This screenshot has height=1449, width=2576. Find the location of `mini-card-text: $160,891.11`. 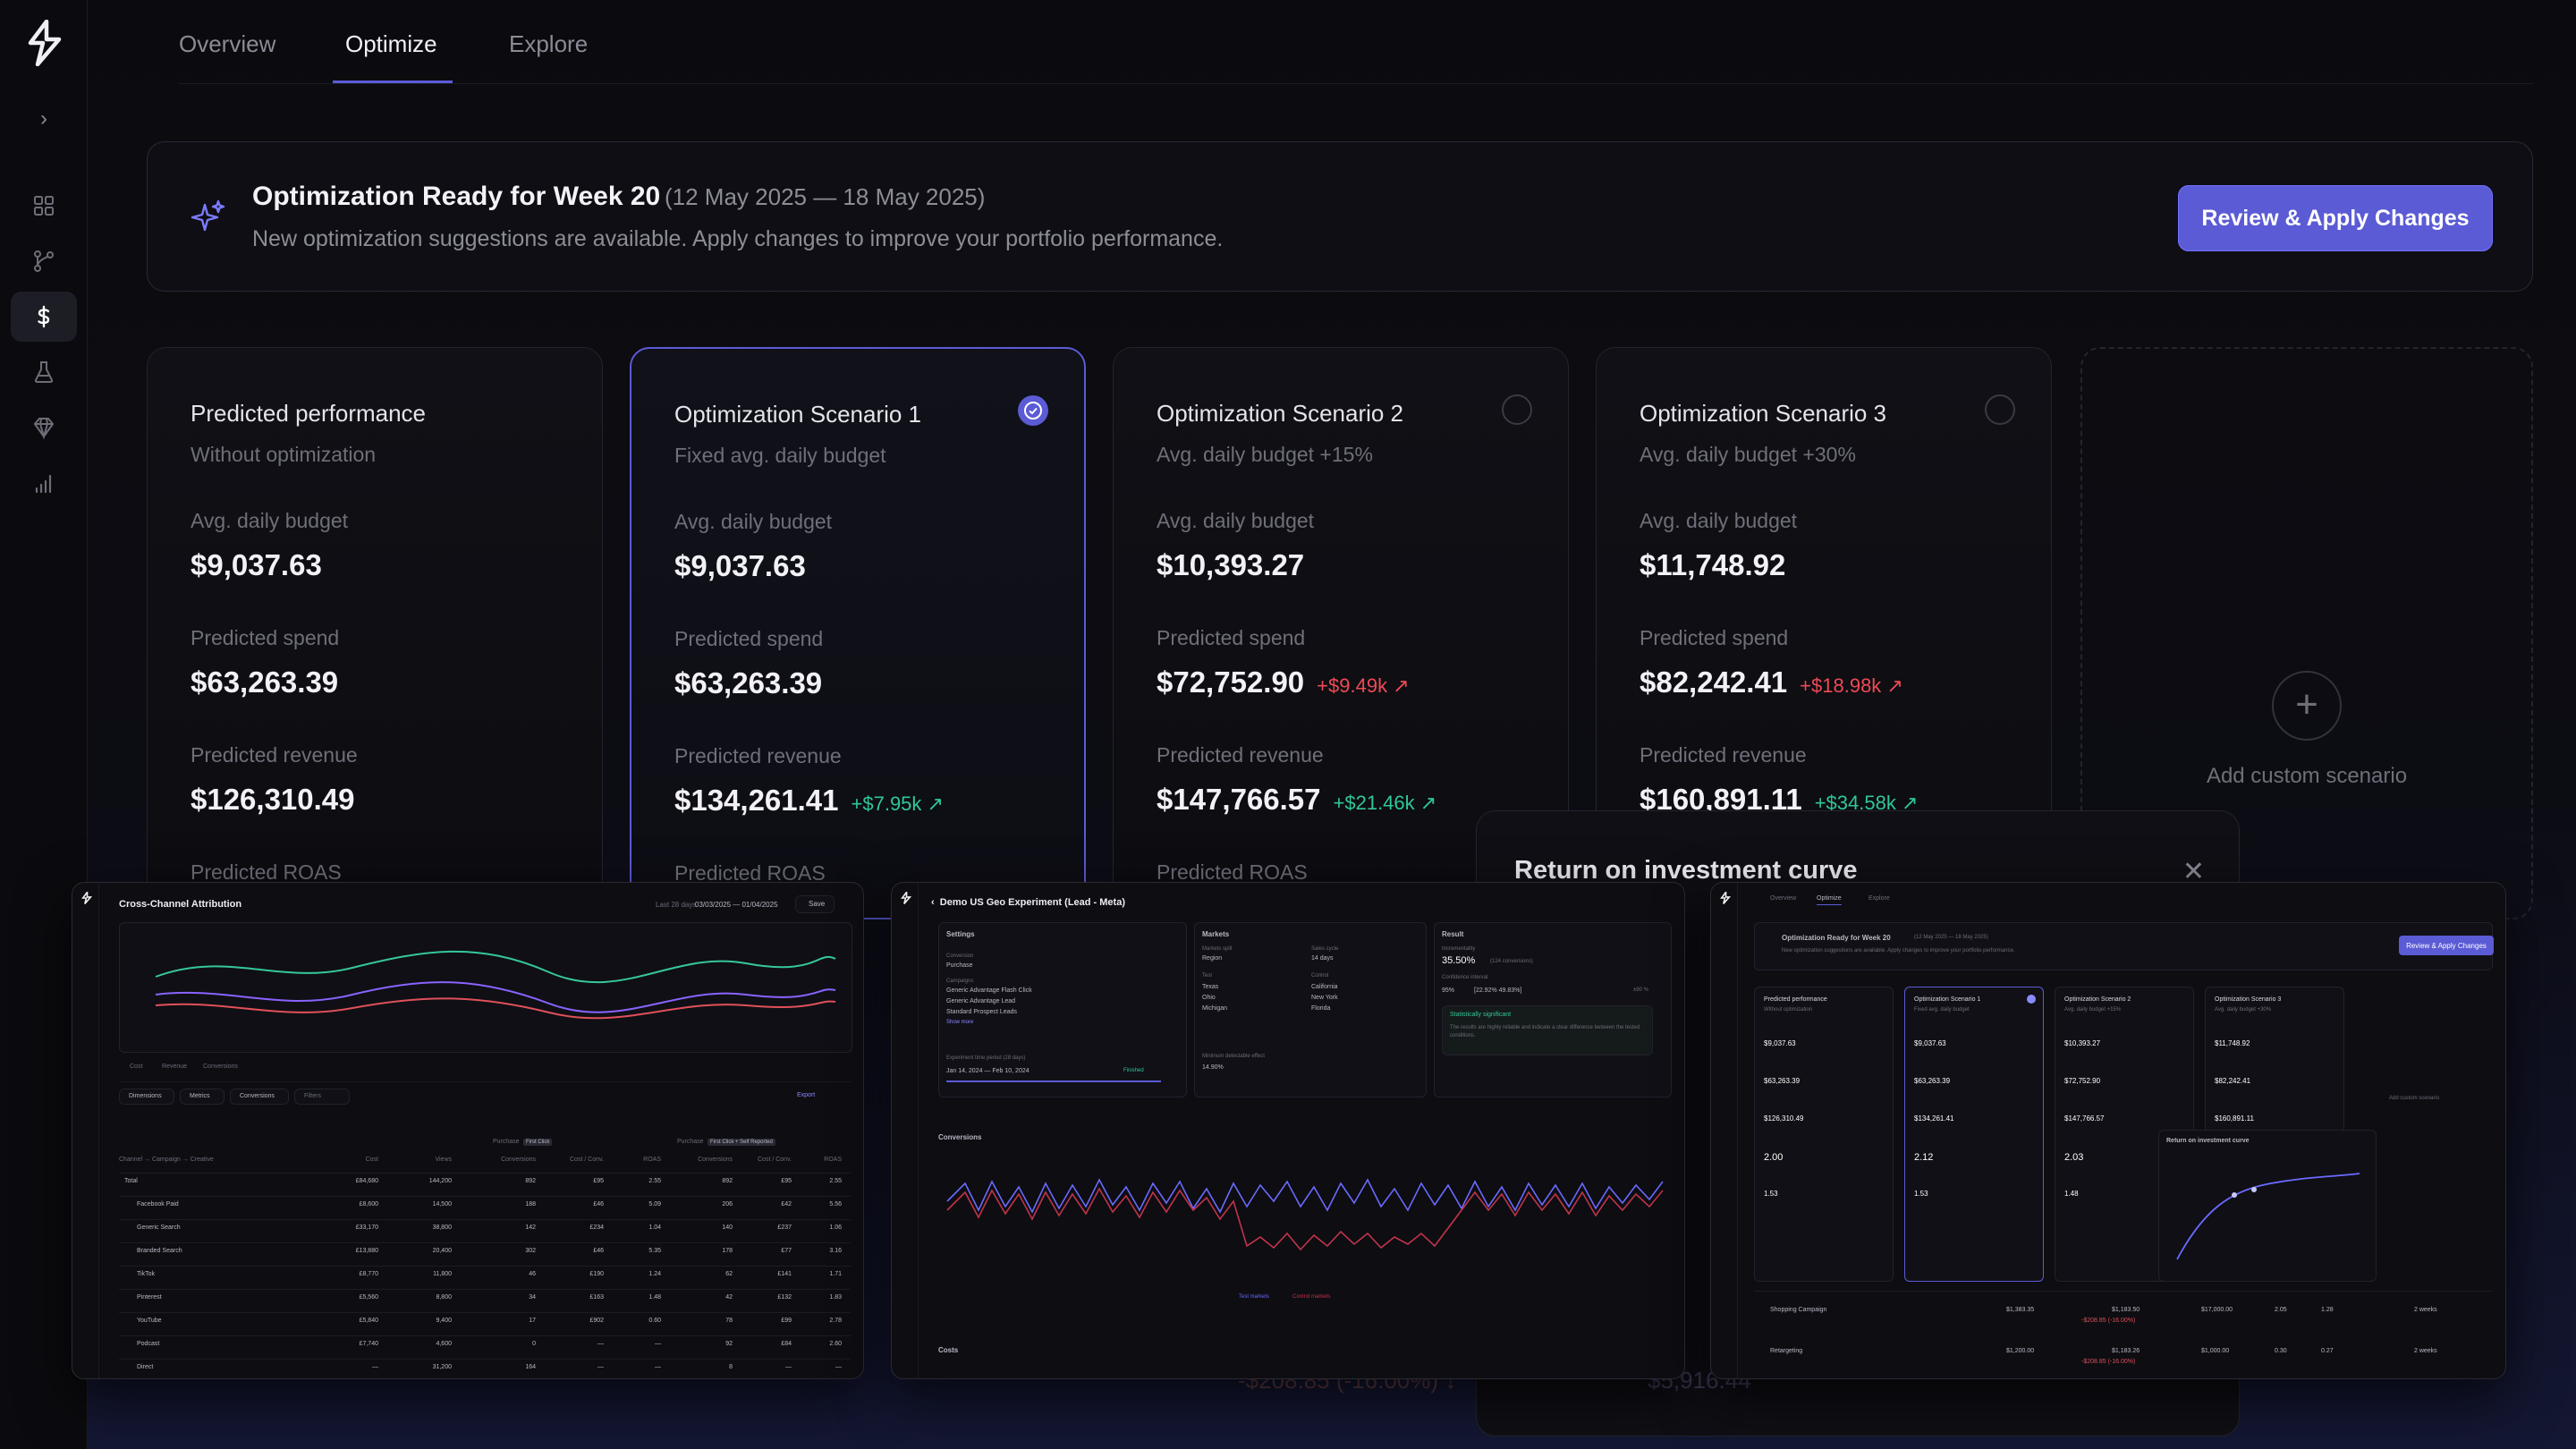

mini-card-text: $160,891.11 is located at coordinates (2234, 1118).